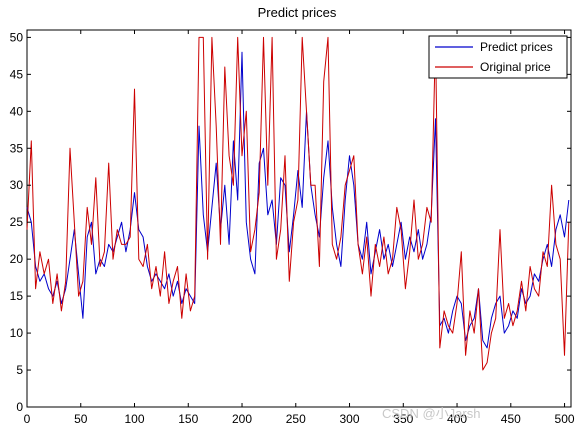 The height and width of the screenshot is (432, 580). What do you see at coordinates (27, 419) in the screenshot?
I see `x-tick-label: 0` at bounding box center [27, 419].